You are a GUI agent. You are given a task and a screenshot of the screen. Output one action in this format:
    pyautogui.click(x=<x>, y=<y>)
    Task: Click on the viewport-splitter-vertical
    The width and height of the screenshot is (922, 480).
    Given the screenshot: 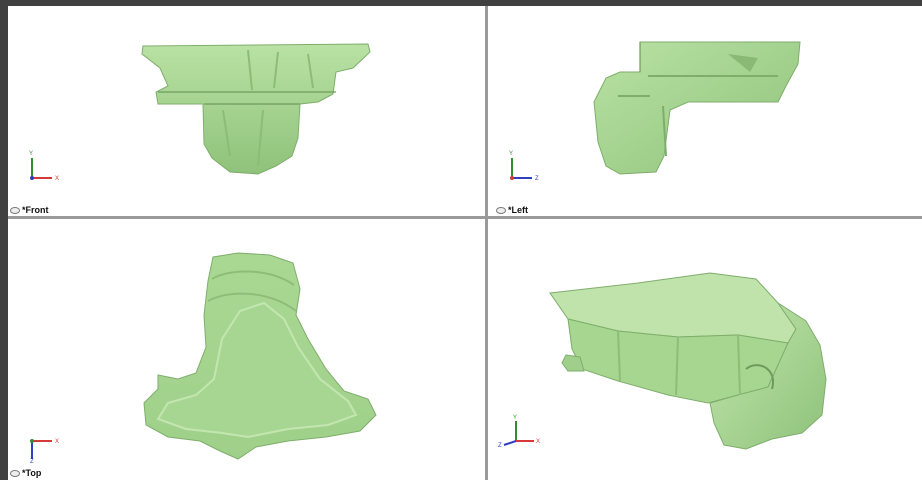 What is the action you would take?
    pyautogui.click(x=486, y=243)
    